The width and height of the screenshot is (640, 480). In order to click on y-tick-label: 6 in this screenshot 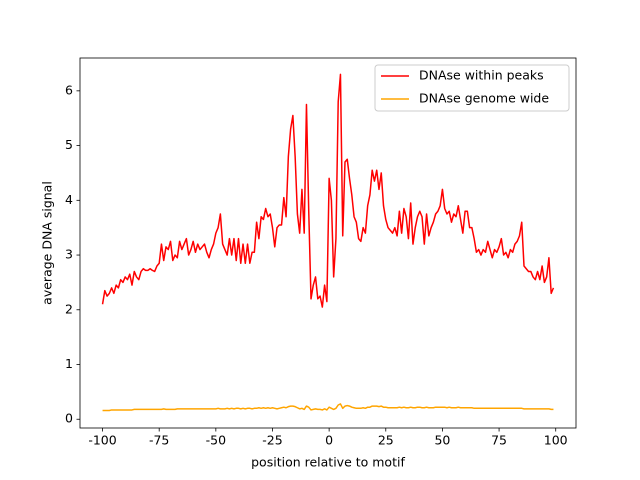, I will do `click(69, 89)`.